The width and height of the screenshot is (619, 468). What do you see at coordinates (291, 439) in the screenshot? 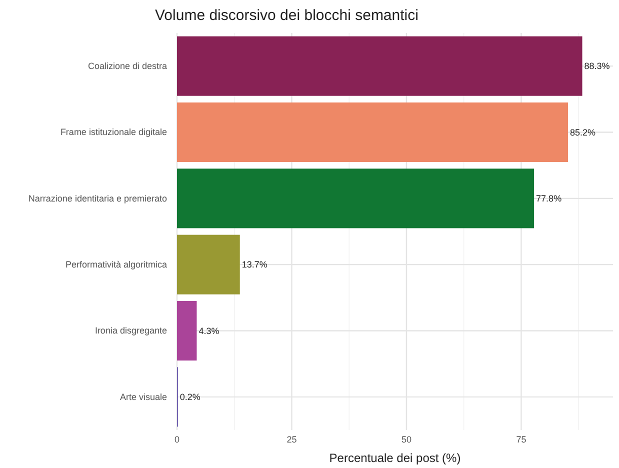
I see `x-tick-label: 25` at bounding box center [291, 439].